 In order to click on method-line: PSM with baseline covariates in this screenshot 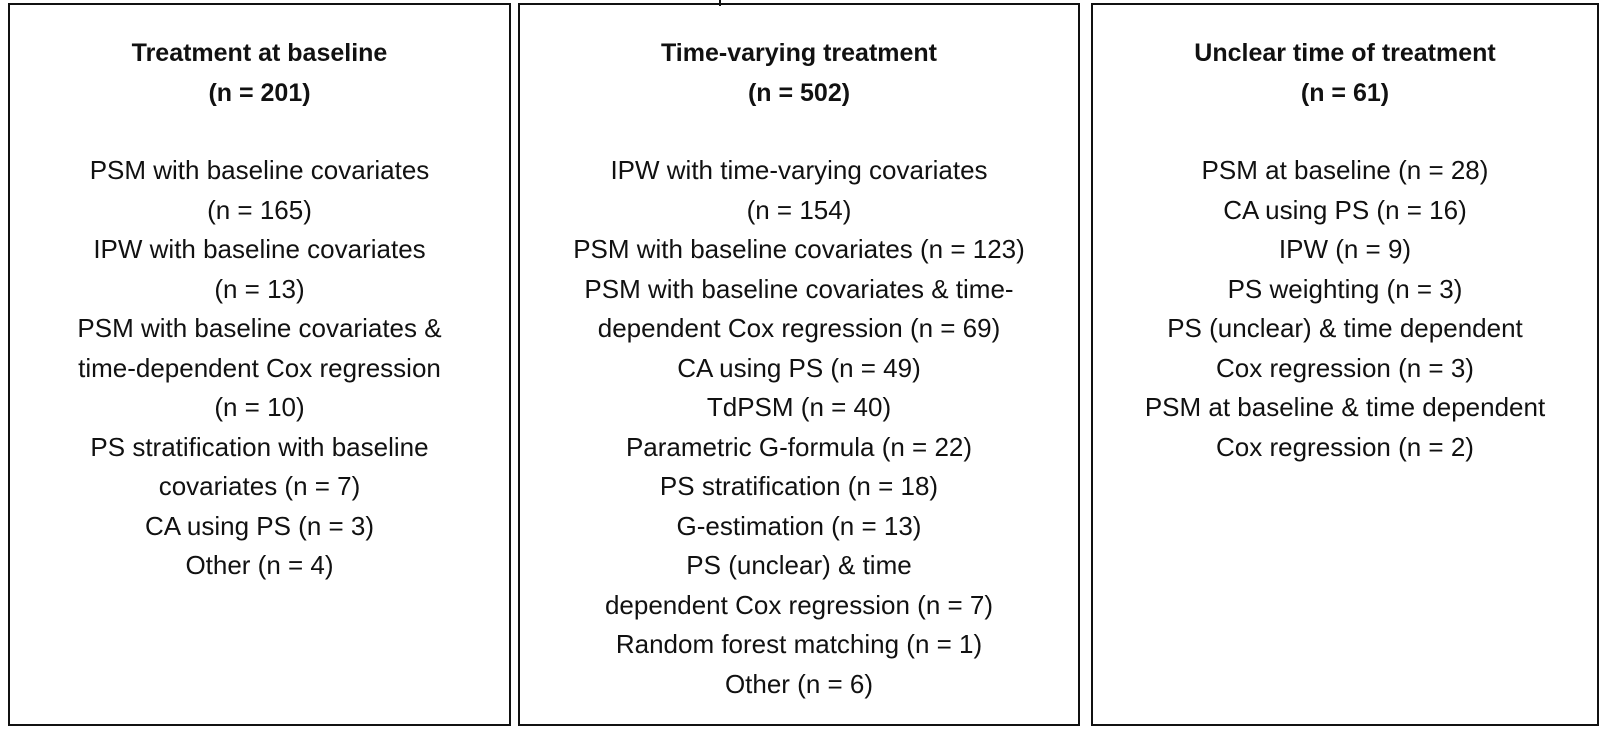, I will do `click(259, 170)`.